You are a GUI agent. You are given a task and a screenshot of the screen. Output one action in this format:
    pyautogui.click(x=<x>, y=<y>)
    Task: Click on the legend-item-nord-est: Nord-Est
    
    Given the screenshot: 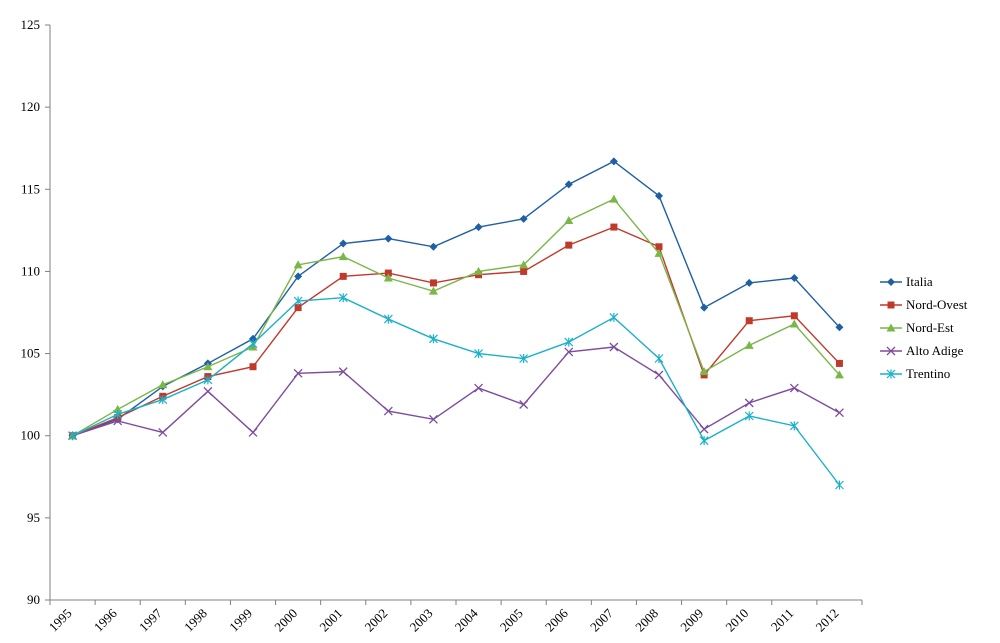 What is the action you would take?
    pyautogui.click(x=917, y=327)
    